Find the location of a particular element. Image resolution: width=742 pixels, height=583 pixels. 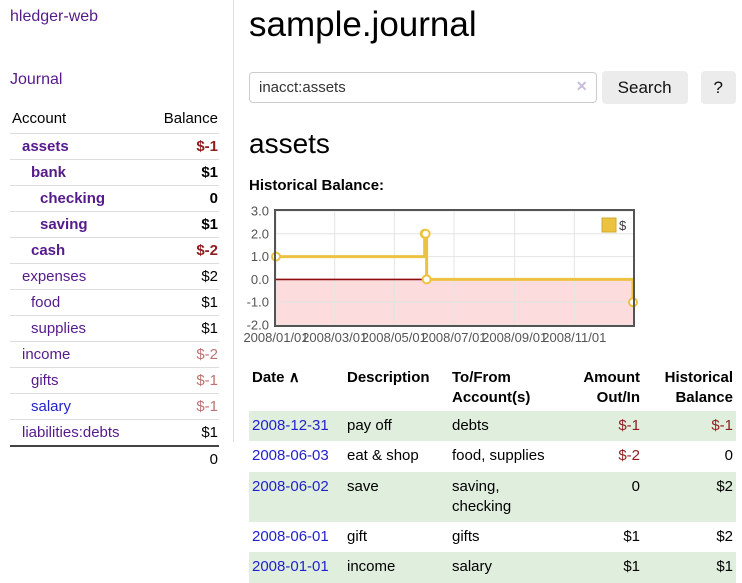

chart-title: Historical Balance: is located at coordinates (317, 186).